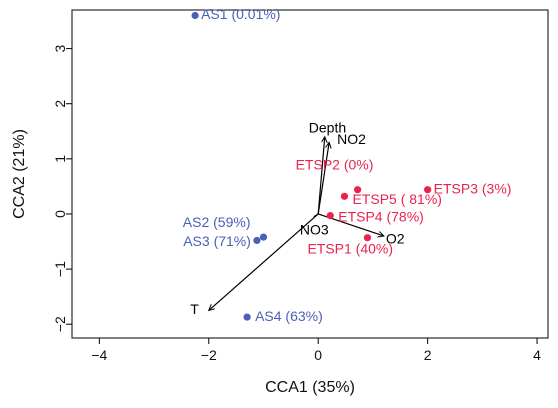  Describe the element at coordinates (60, 269) in the screenshot. I see `y-tick-label: −1` at that location.